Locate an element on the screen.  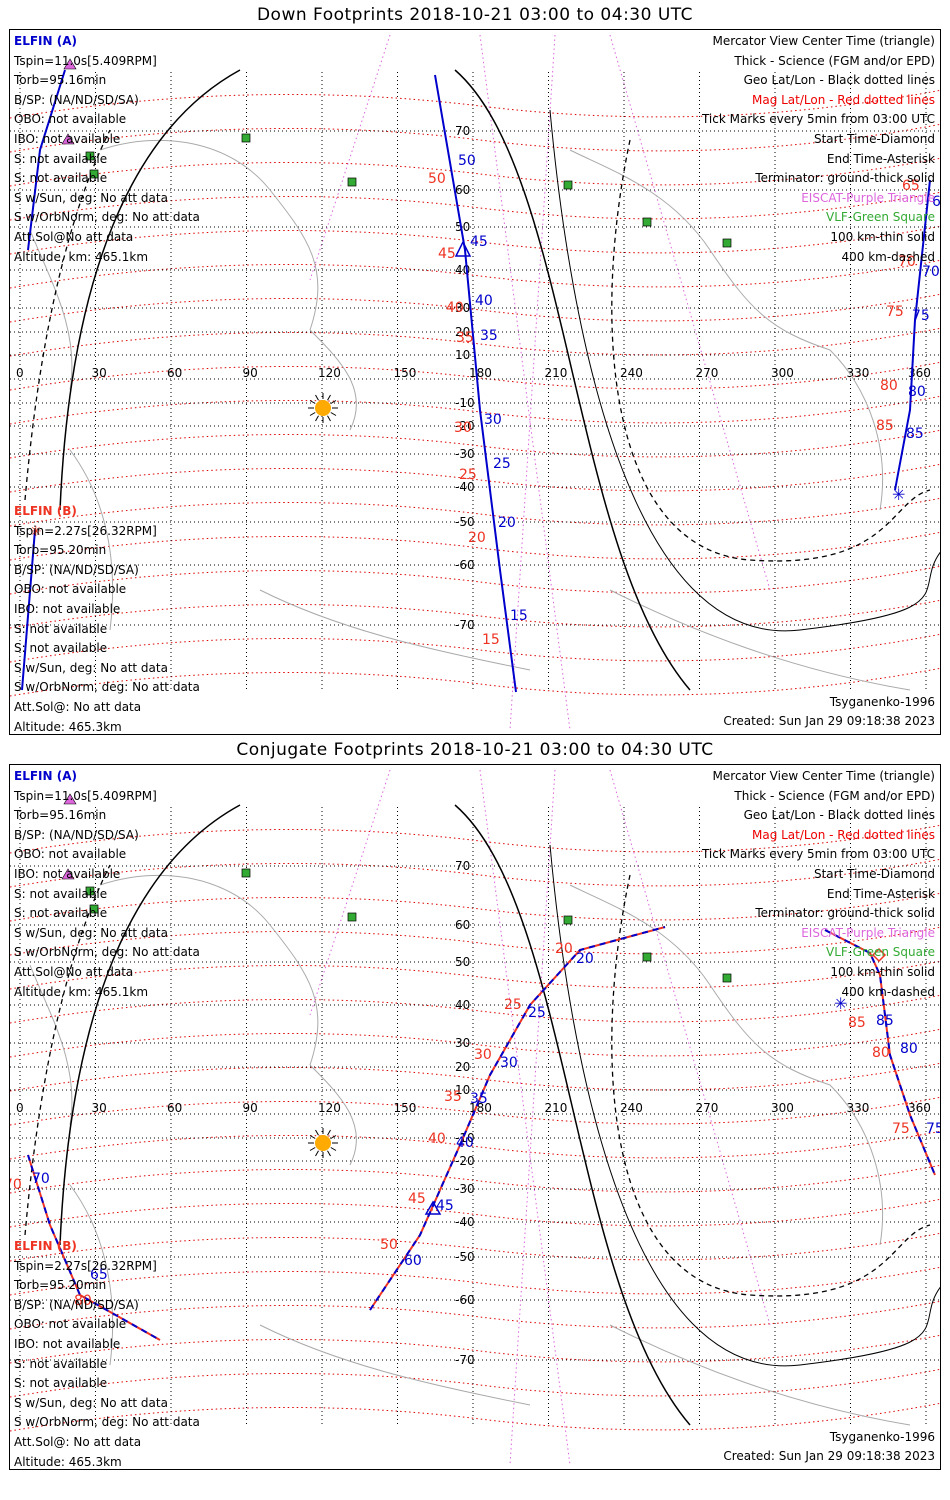
track-b-time-label: 30 is located at coordinates (483, 1055).